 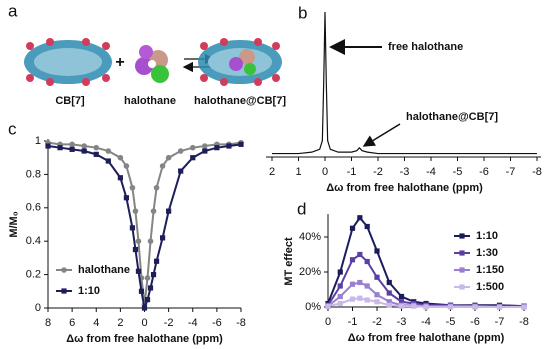 What do you see at coordinates (152, 64) in the screenshot?
I see `halothane-molecule` at bounding box center [152, 64].